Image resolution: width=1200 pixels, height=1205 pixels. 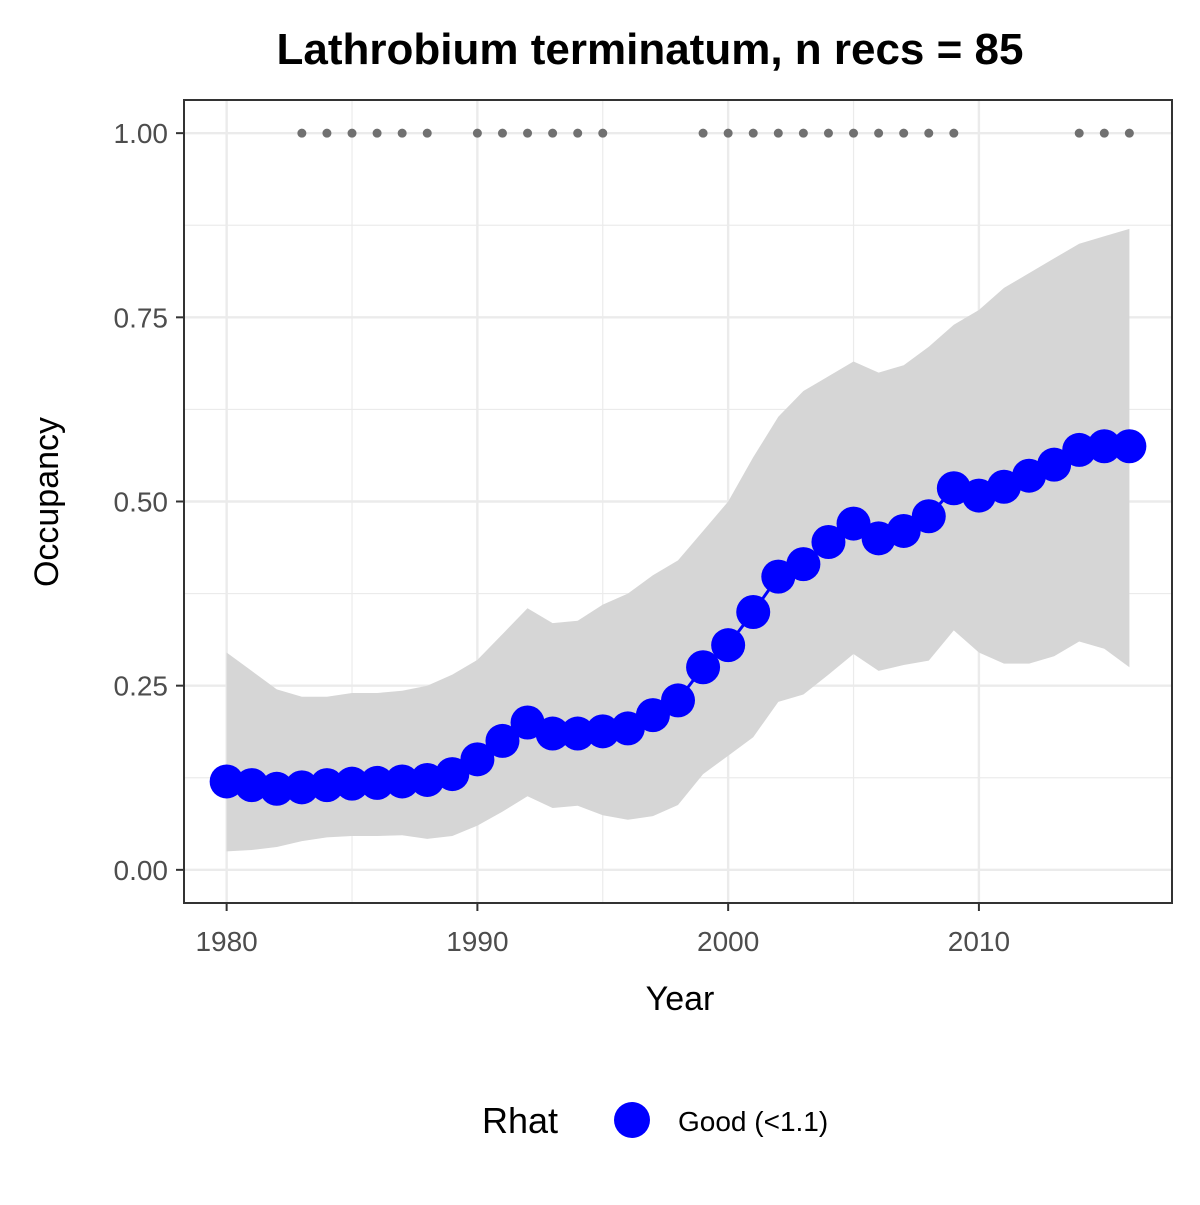 What do you see at coordinates (979, 941) in the screenshot?
I see `x-tick-label: 2010` at bounding box center [979, 941].